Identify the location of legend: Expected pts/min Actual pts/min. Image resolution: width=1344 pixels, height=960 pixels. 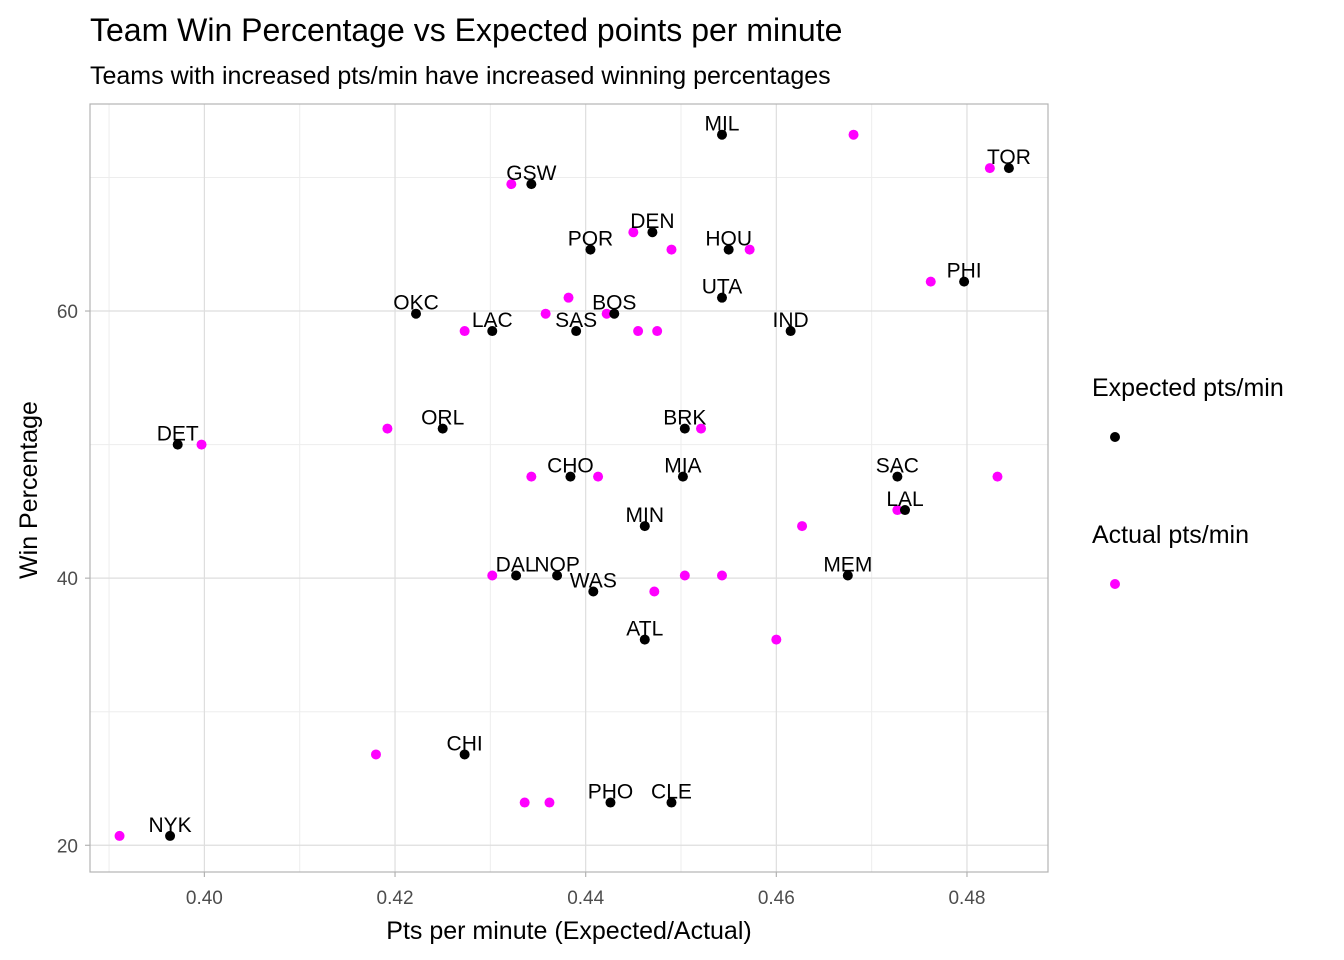
(1188, 481).